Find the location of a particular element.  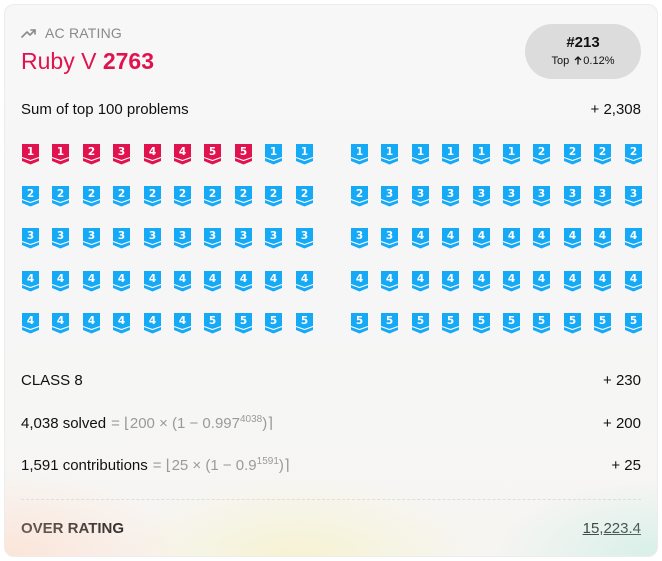

tier-badge-right-17: 3 is located at coordinates (572, 196).